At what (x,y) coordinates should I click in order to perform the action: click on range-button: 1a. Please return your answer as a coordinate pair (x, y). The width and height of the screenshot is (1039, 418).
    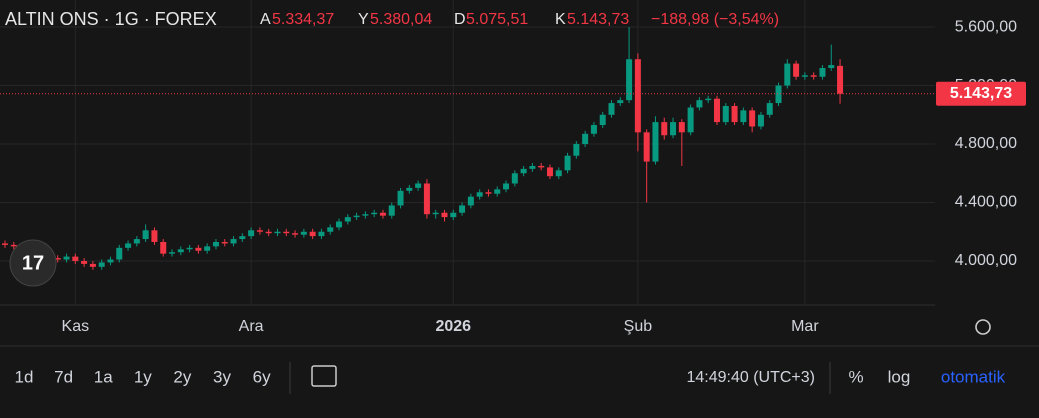
    Looking at the image, I should click on (103, 376).